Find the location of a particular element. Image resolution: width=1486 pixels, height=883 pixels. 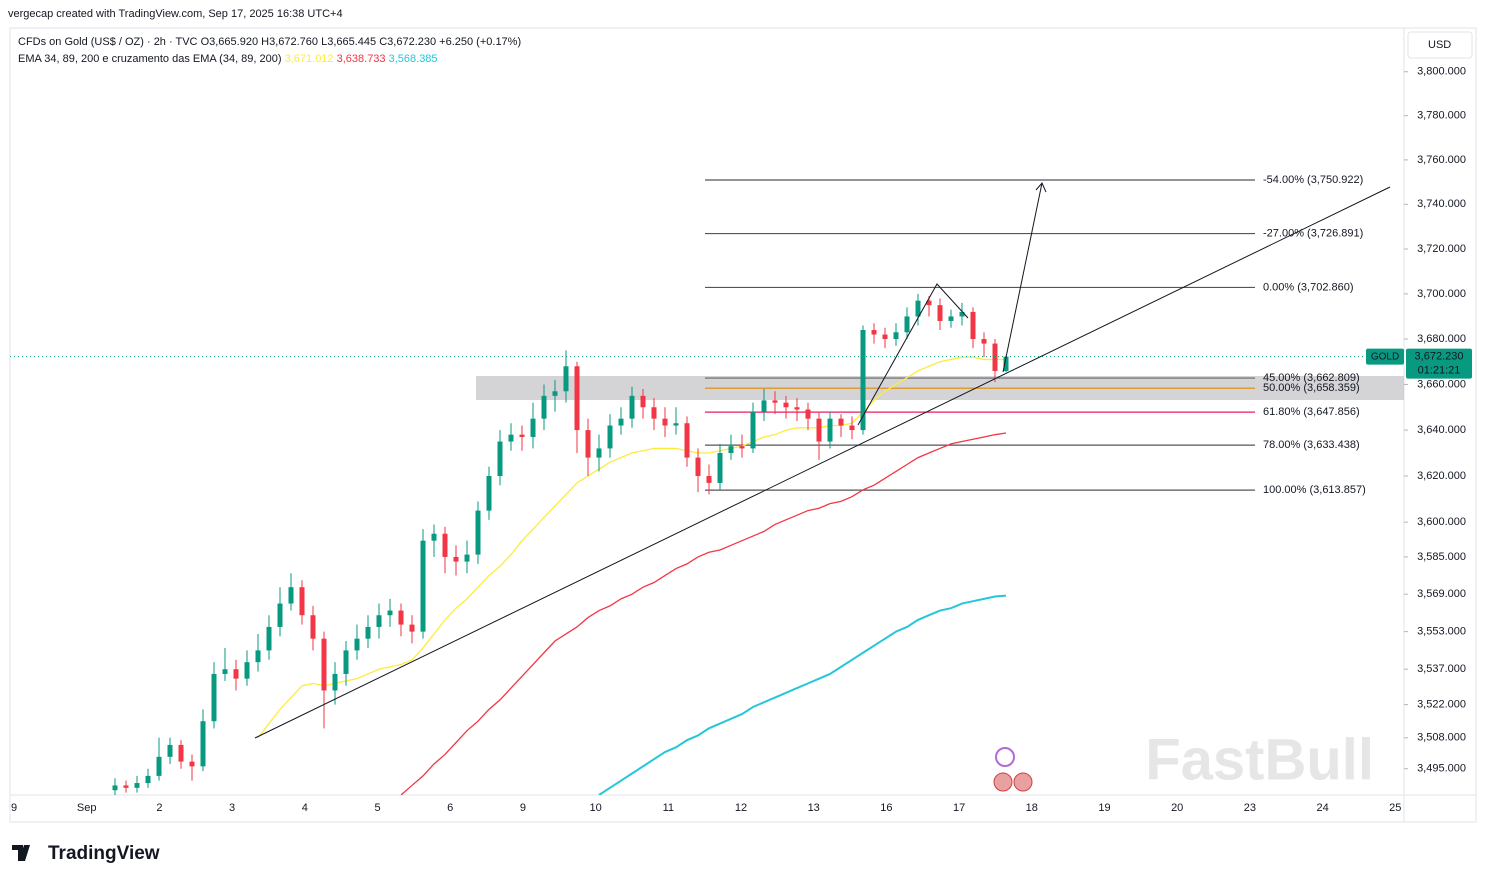

symbol: CFDs on Gold (US$ / OZ) · 2h · TVC is located at coordinates (108, 42).